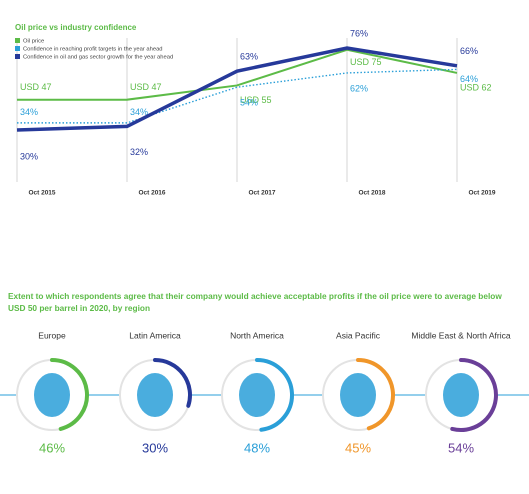 This screenshot has height=494, width=529. What do you see at coordinates (249, 57) in the screenshot?
I see `value-label: 63%` at bounding box center [249, 57].